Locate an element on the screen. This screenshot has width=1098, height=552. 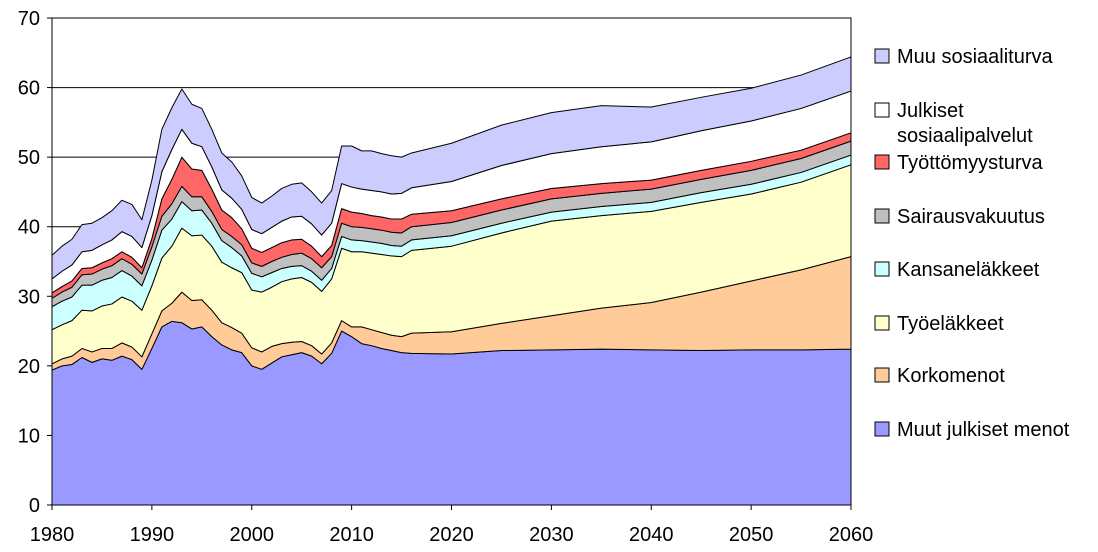
legend-label: Korkomenot is located at coordinates (951, 376).